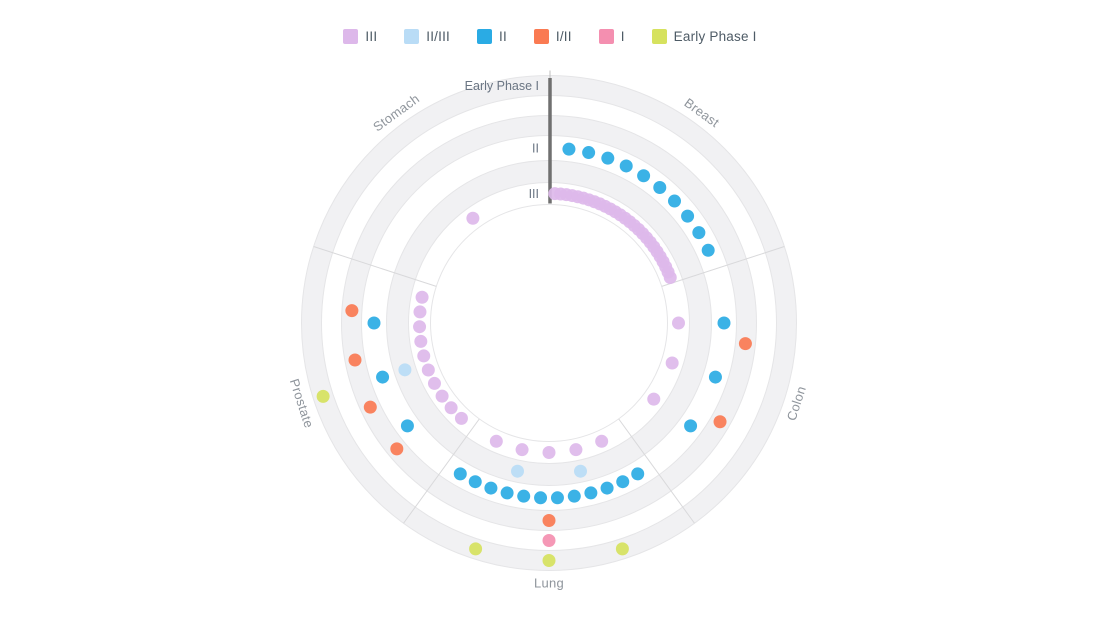 This screenshot has width=1100, height=618. I want to click on dot-lung-i-ii, so click(549, 520).